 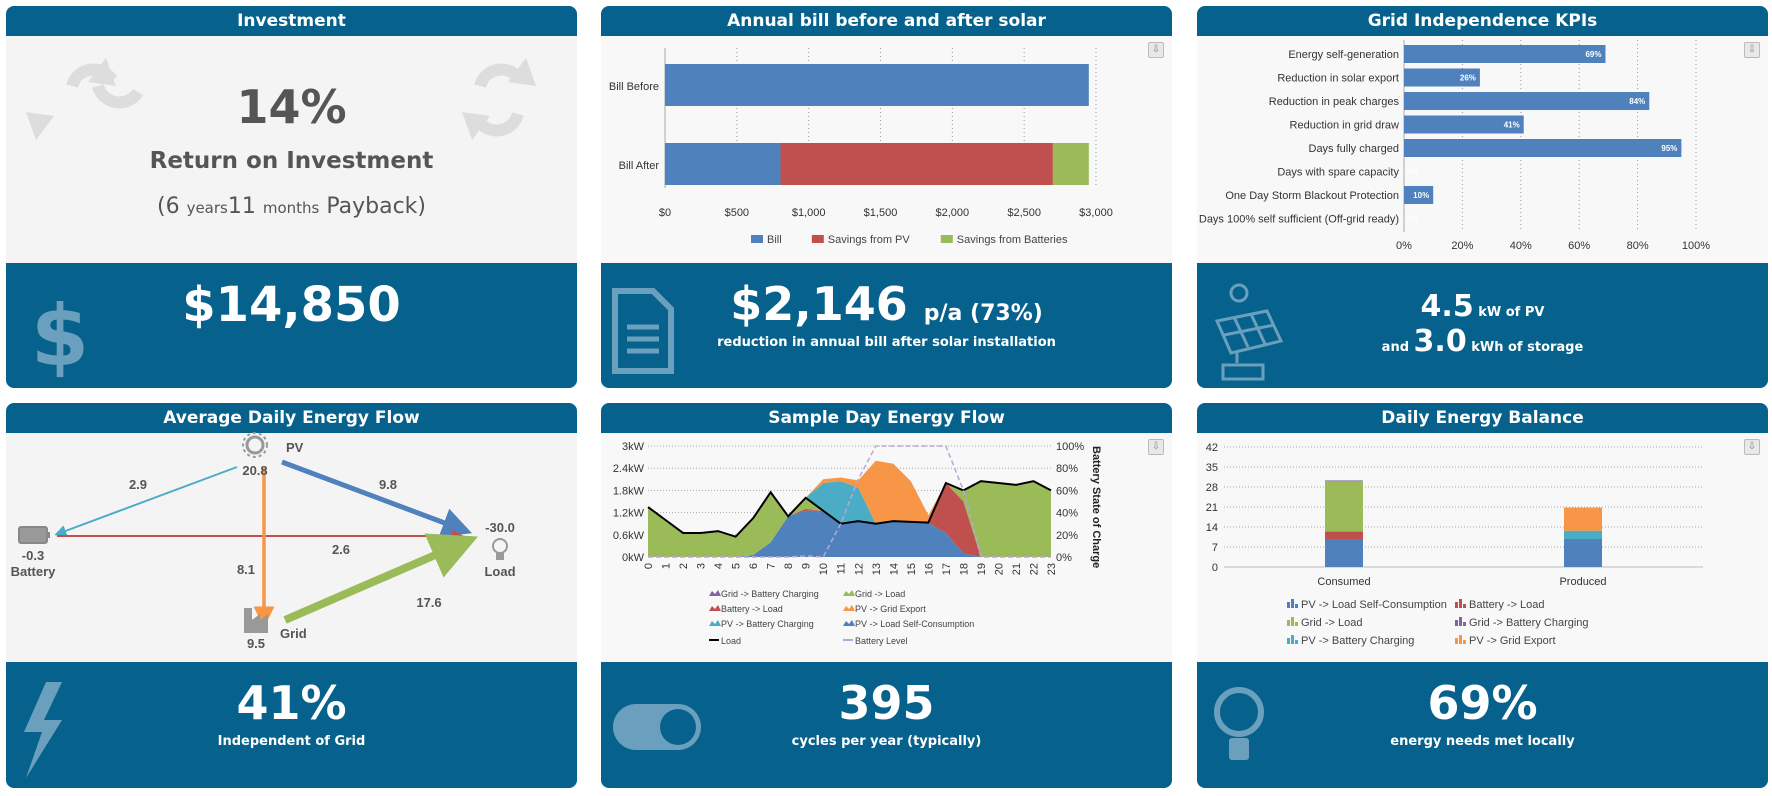 I want to click on lightbulb-icon, so click(x=1239, y=723).